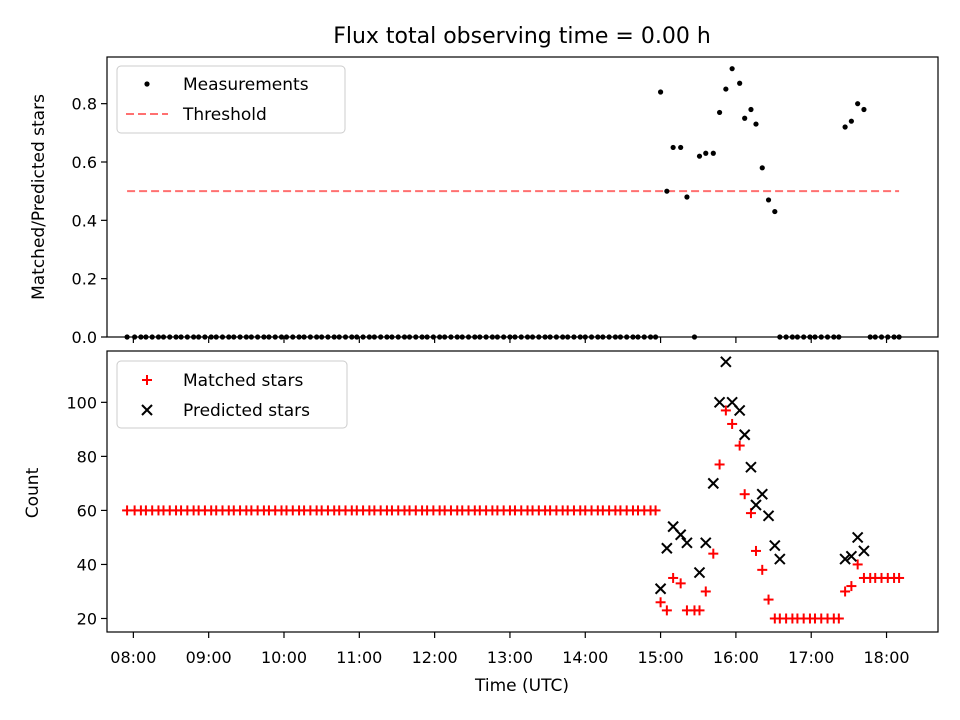 This screenshot has height=720, width=960. I want to click on top-y-tick-label: 0.0, so click(84, 337).